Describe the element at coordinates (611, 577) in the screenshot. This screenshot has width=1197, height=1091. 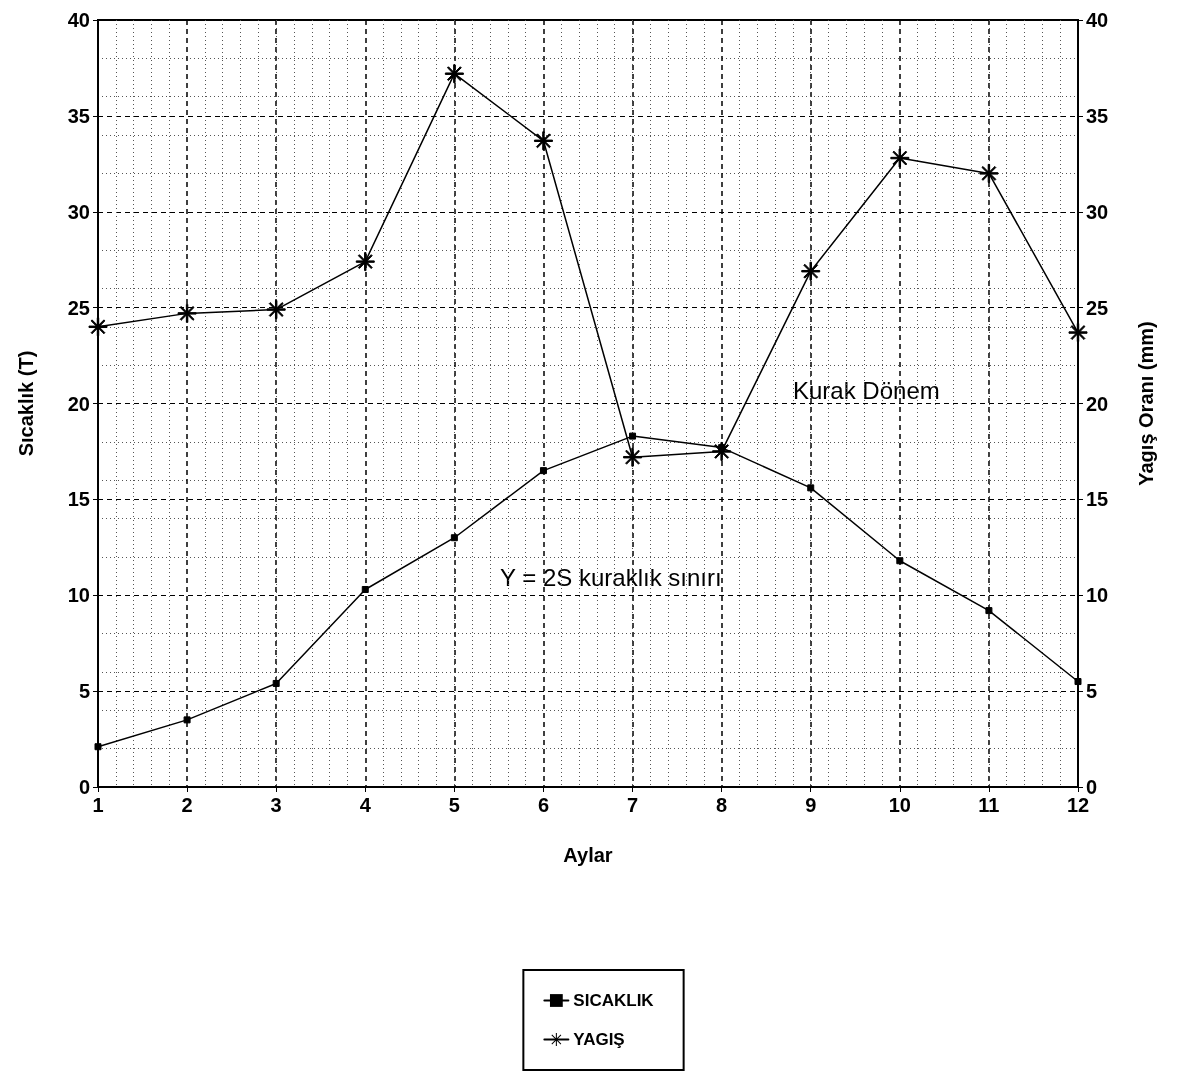
I see `annotation: Y = 2S kuraklık sınırı` at that location.